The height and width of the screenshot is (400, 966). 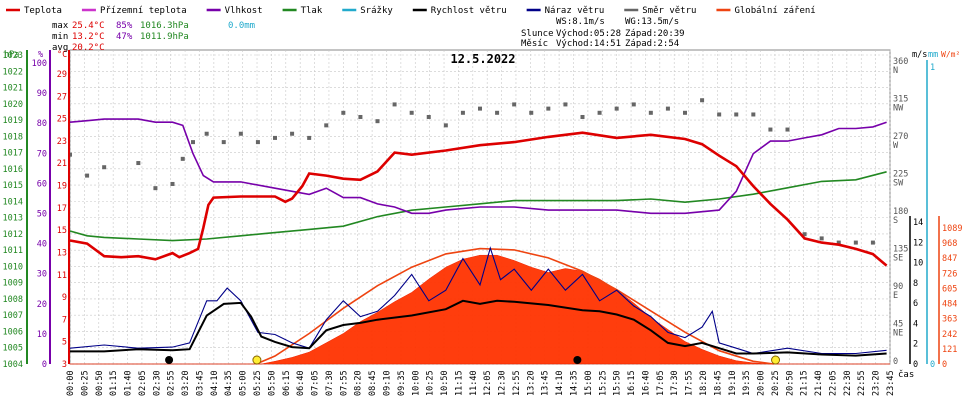 I want to click on x-tick-label: 19:10, so click(x=733, y=383).